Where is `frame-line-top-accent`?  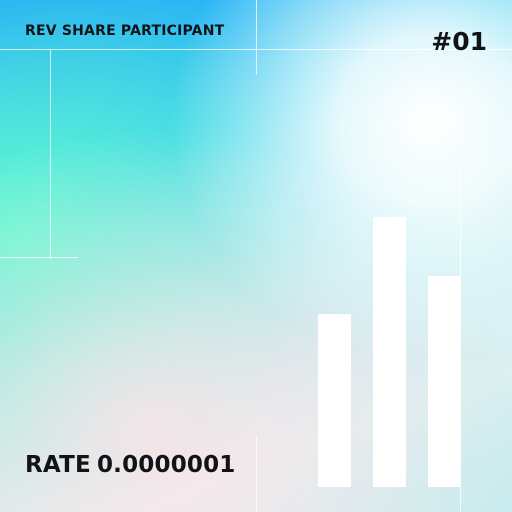
frame-line-top-accent is located at coordinates (256, 37).